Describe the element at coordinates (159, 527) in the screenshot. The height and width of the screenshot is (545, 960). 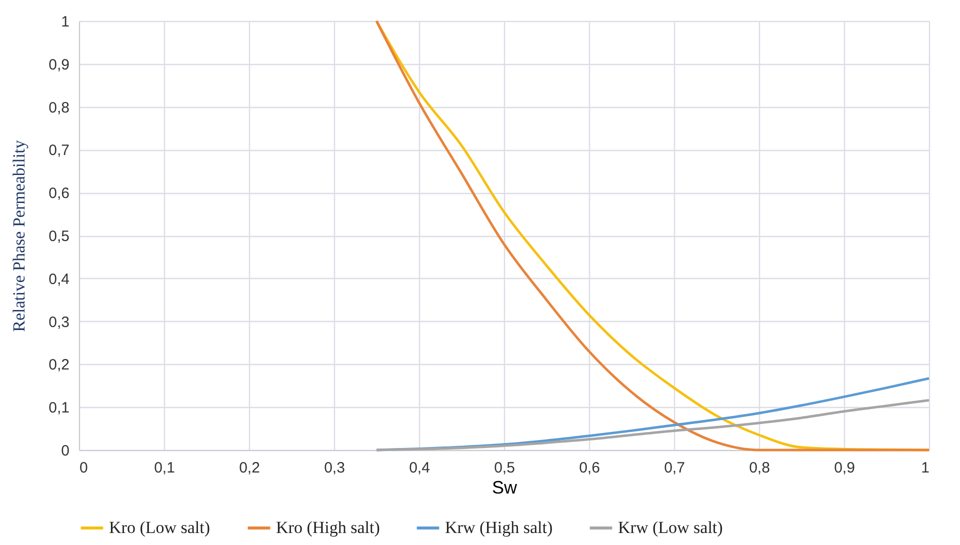
I see `legend-label: Kro (Low salt)` at that location.